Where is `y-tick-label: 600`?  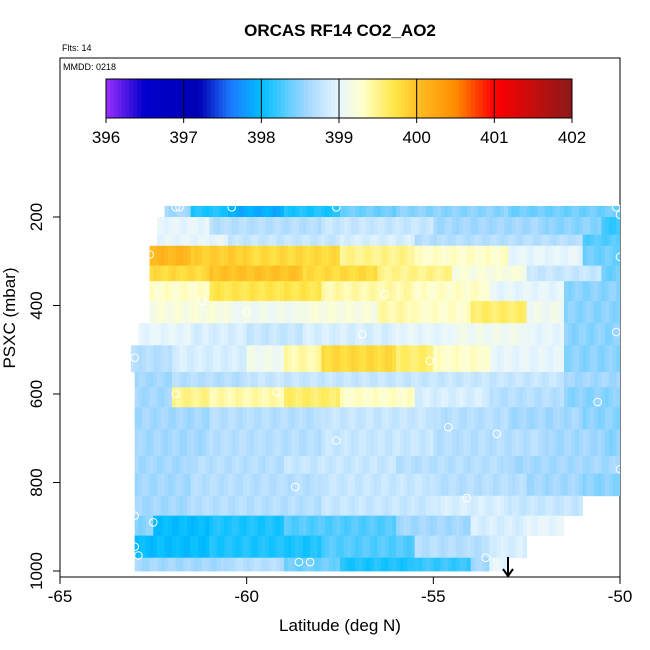 y-tick-label: 600 is located at coordinates (36, 394).